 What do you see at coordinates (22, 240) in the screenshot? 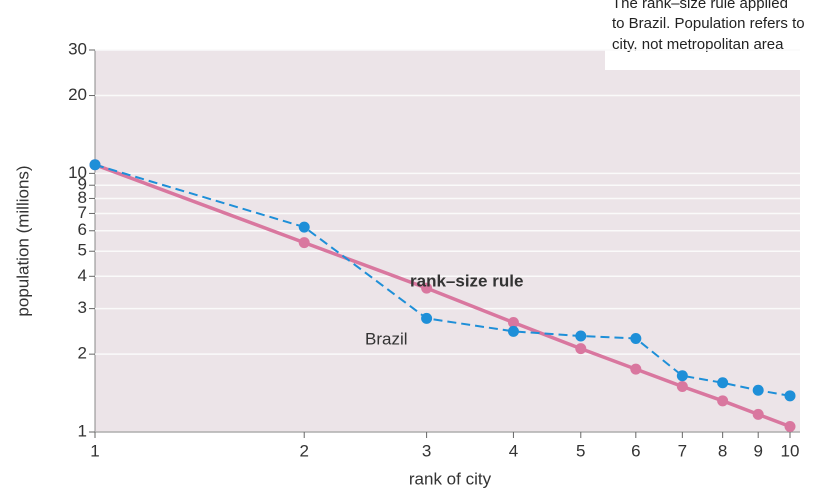
I see `y-axis-label: population (millions)` at bounding box center [22, 240].